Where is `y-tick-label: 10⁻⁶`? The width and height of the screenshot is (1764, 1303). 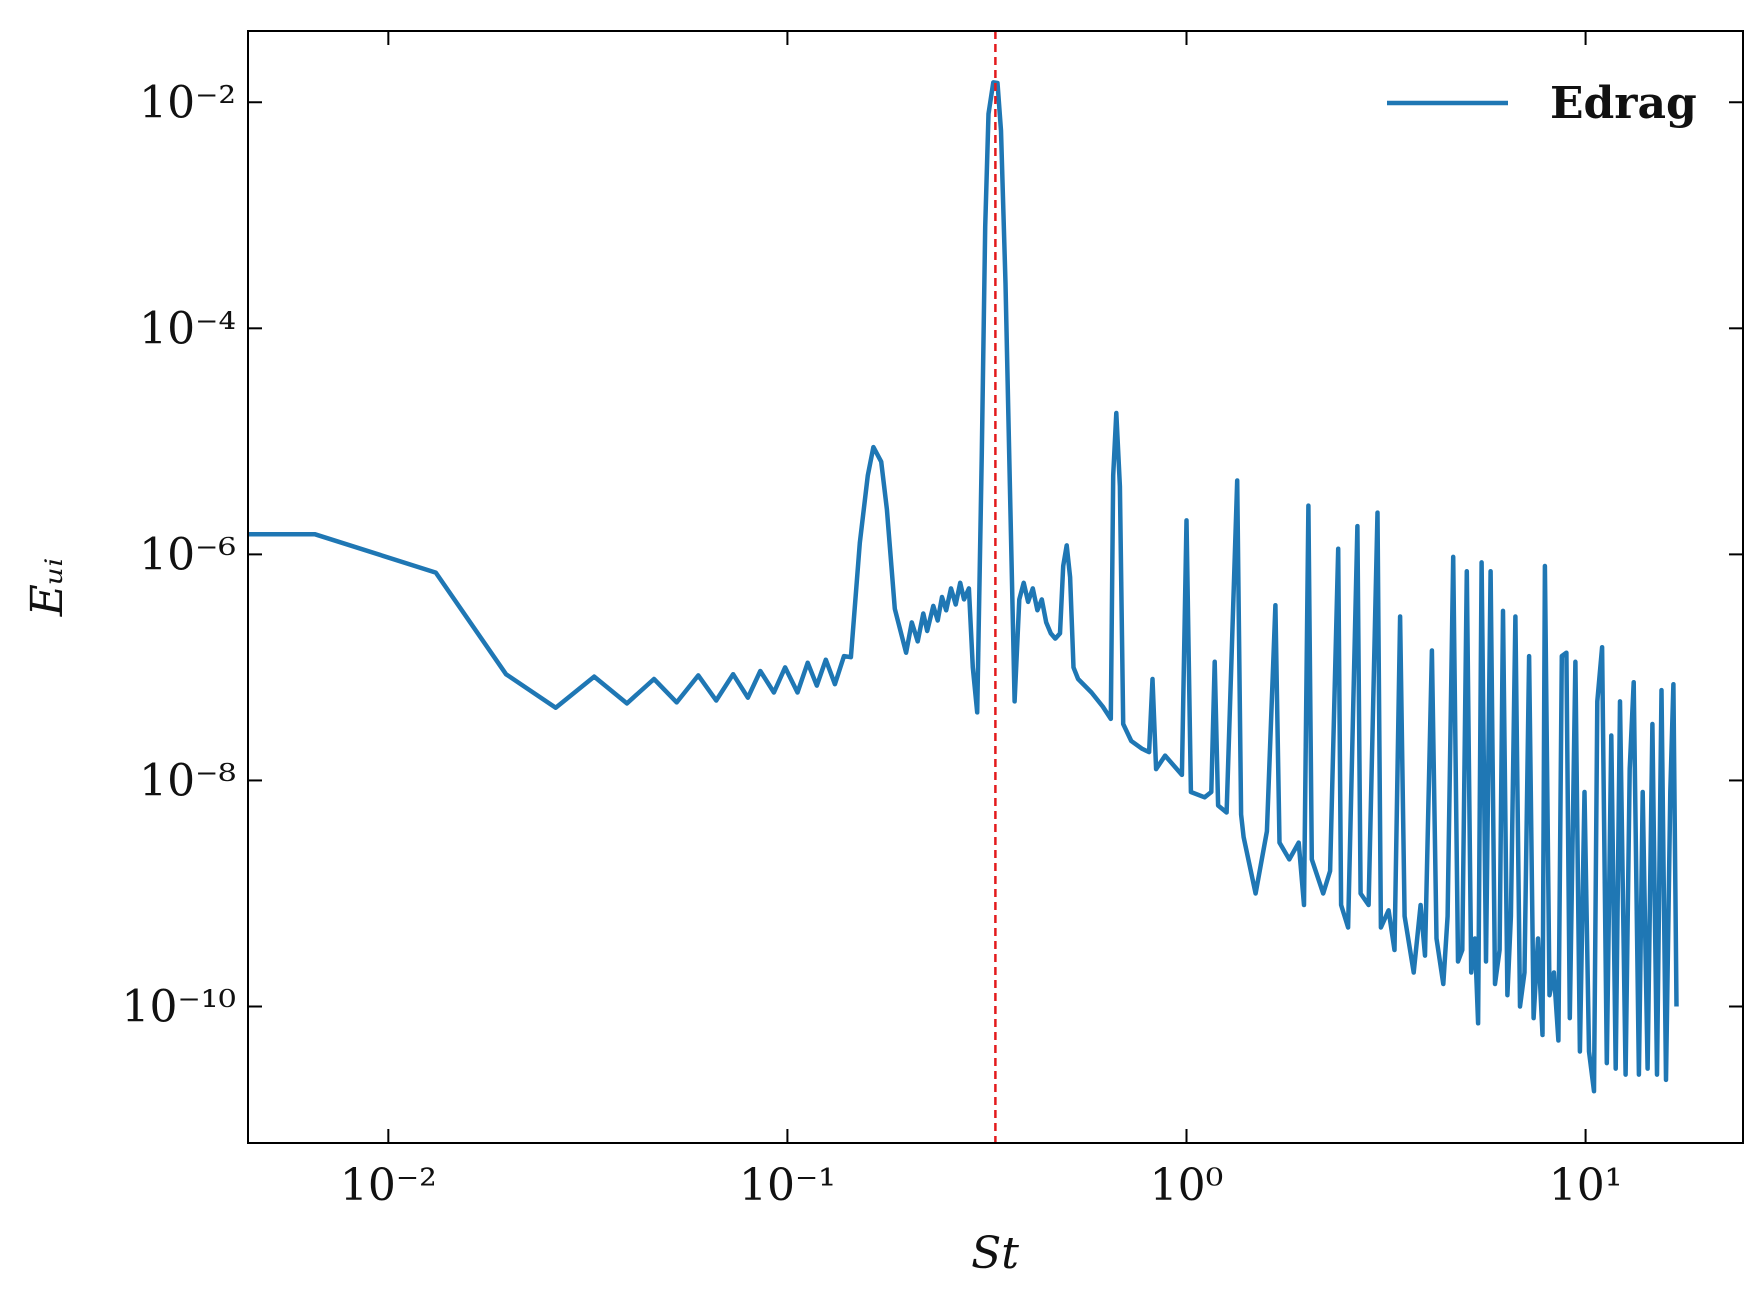
y-tick-label: 10⁻⁶ is located at coordinates (187, 554).